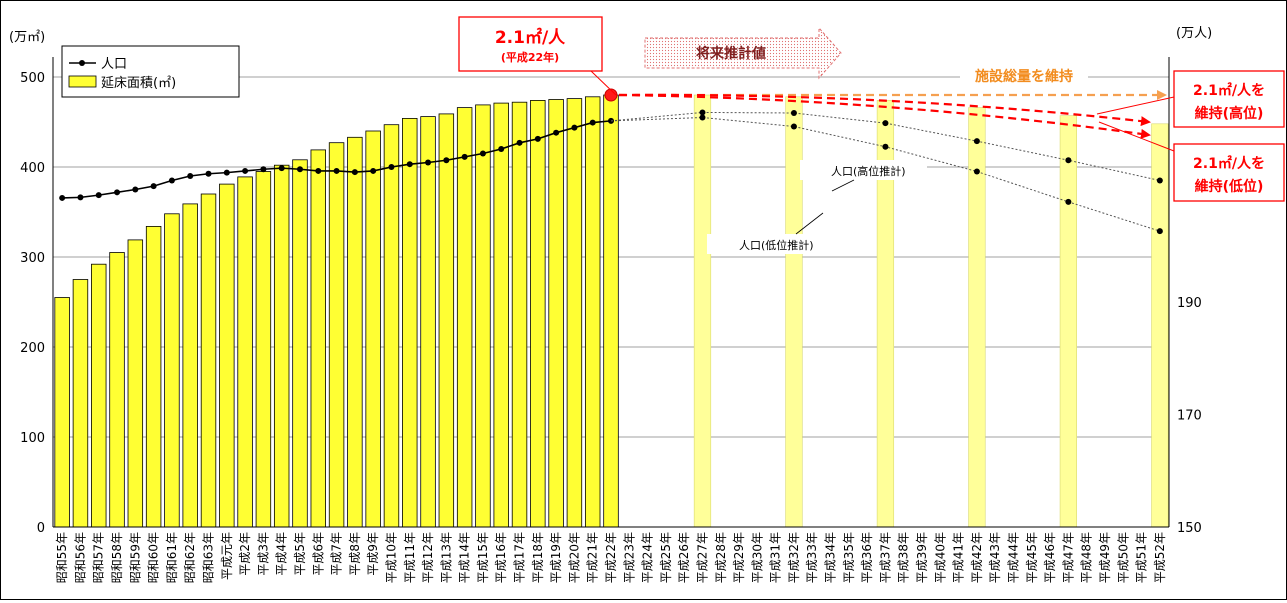  Describe the element at coordinates (666, 557) in the screenshot. I see `category-label: 平成25年` at that location.